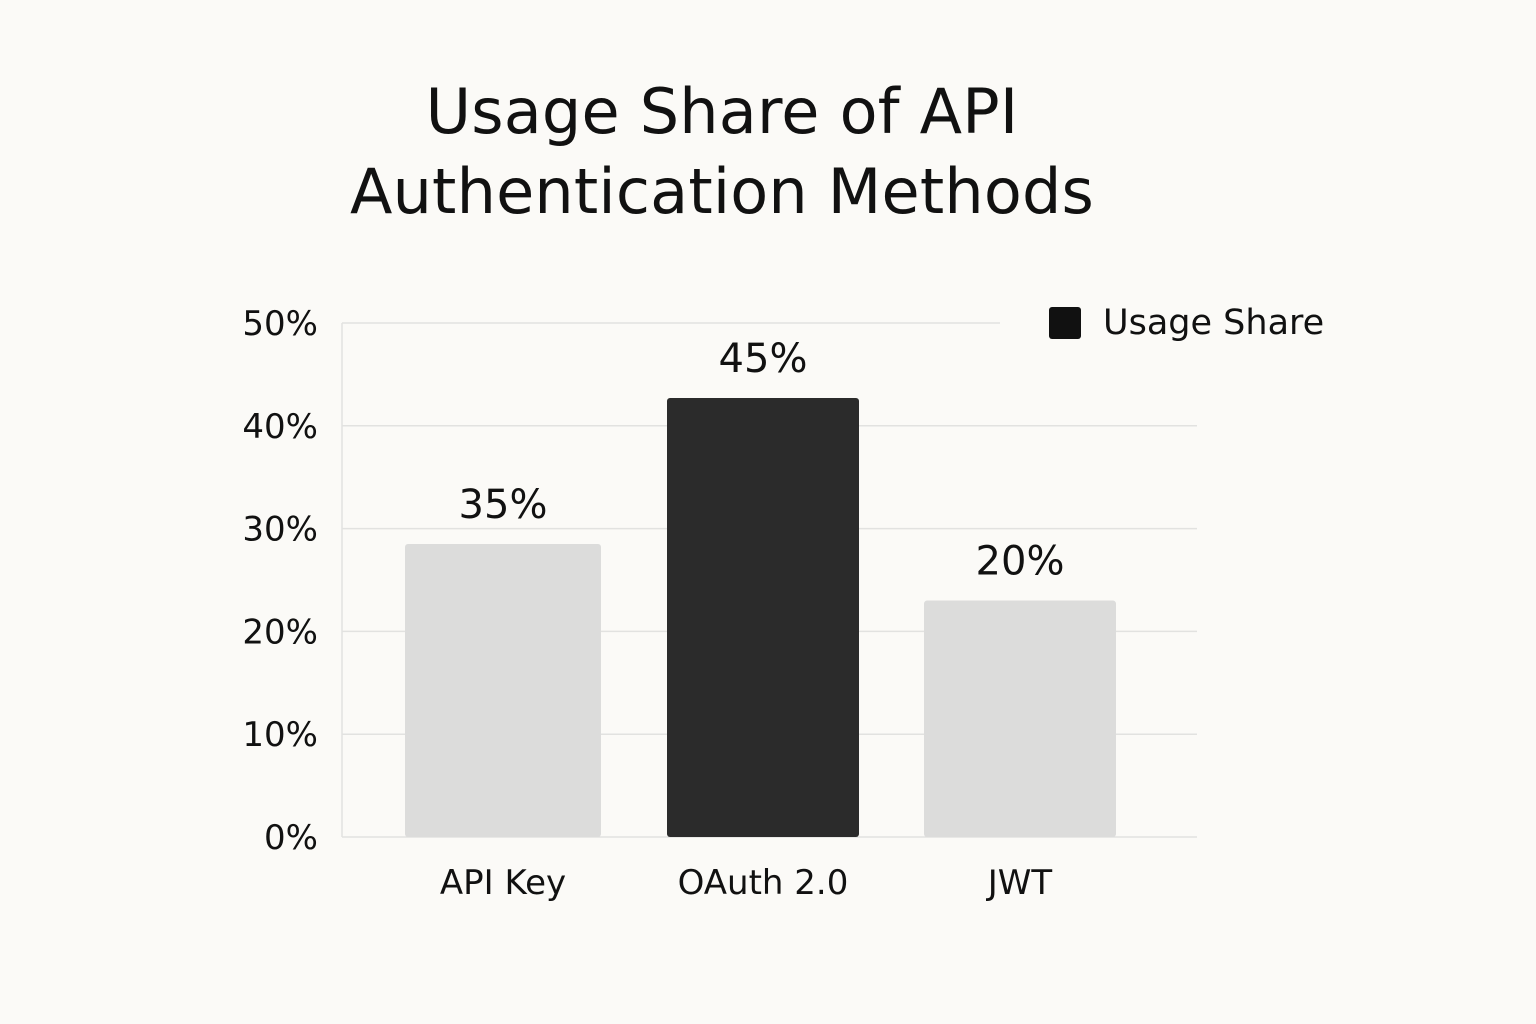  What do you see at coordinates (1020, 562) in the screenshot?
I see `data-label-jwt: 20%` at bounding box center [1020, 562].